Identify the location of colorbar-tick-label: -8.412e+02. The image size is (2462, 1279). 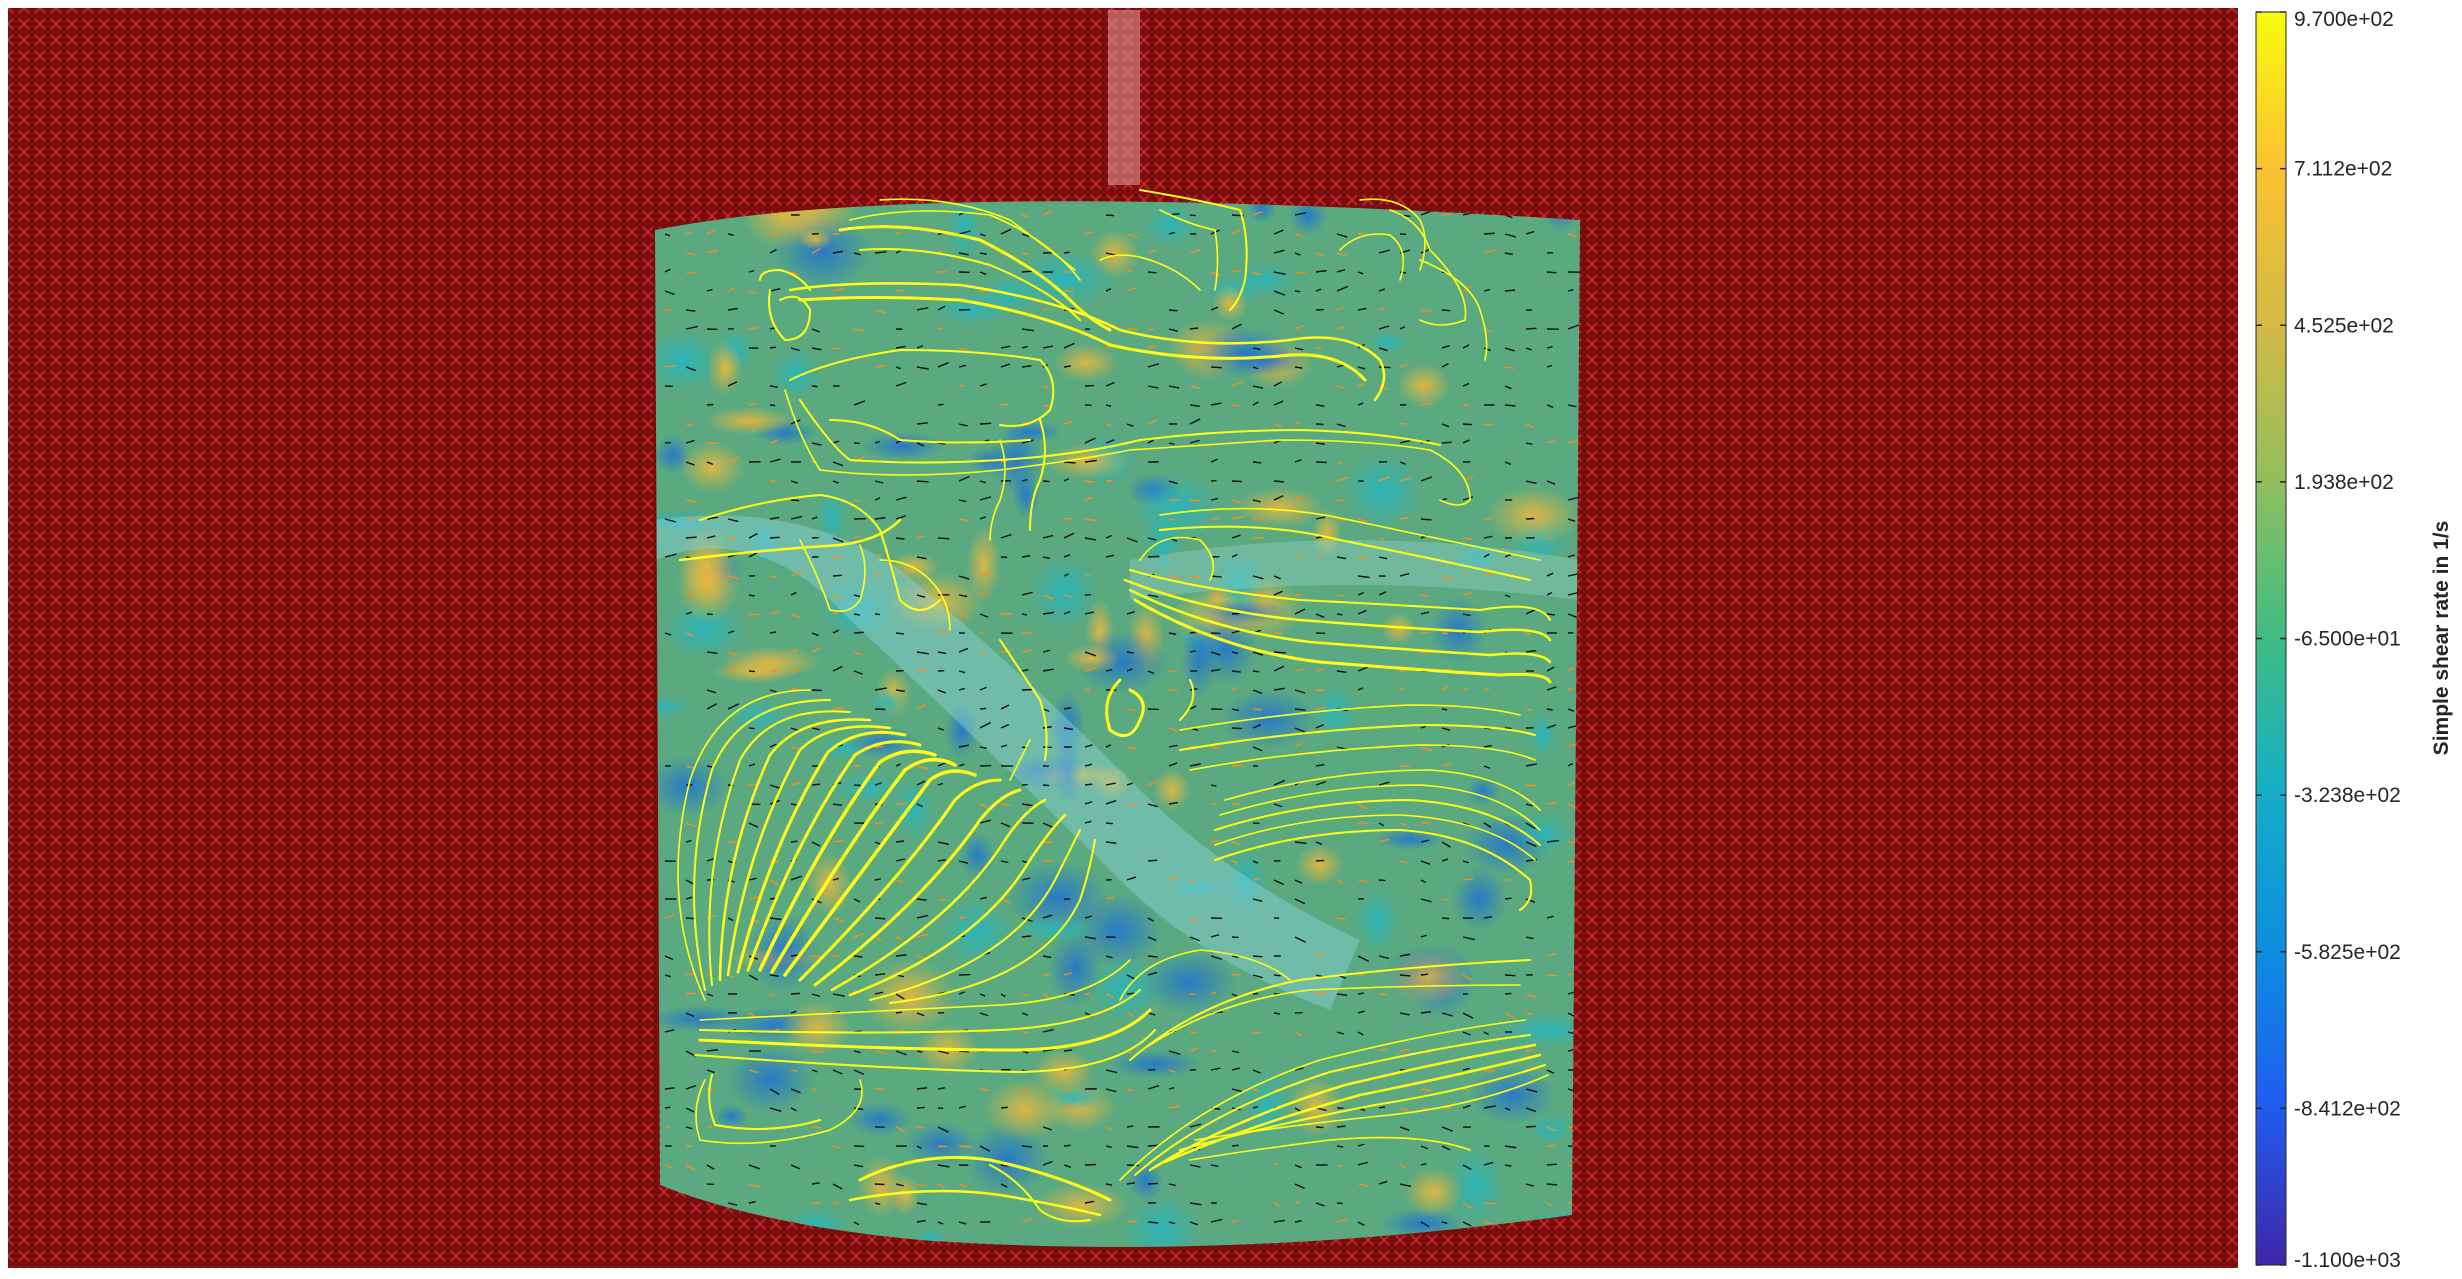
(2347, 1108).